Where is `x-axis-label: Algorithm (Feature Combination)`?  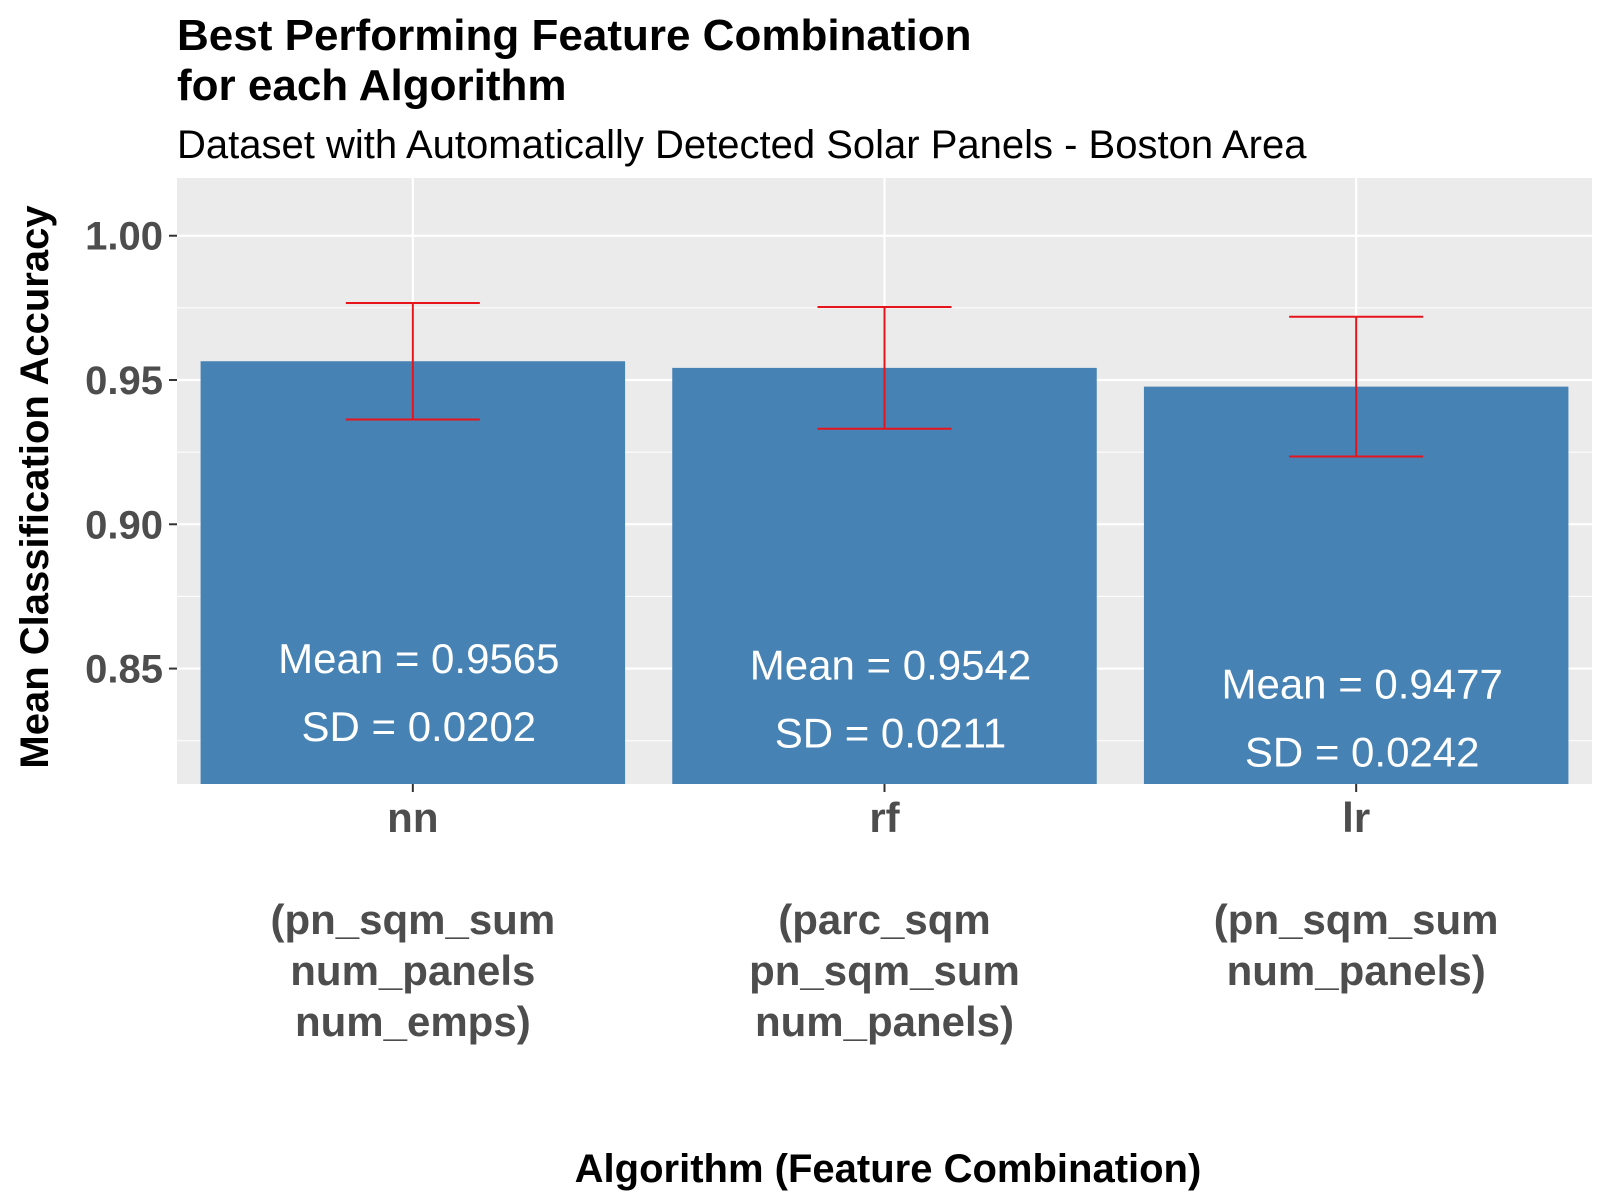 x-axis-label: Algorithm (Feature Combination) is located at coordinates (888, 1169).